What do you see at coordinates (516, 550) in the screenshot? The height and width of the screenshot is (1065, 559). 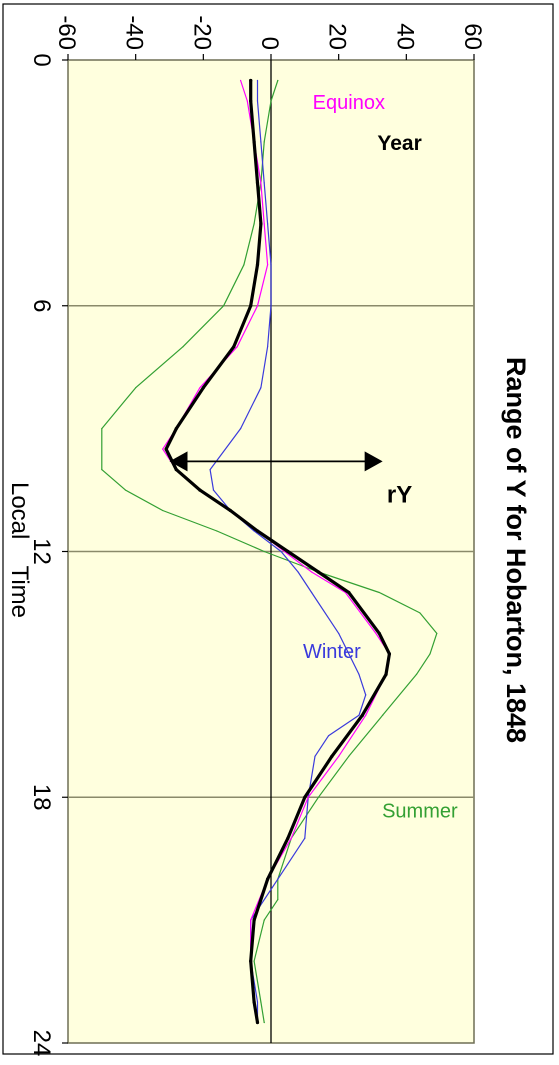 I see `chart-title: Range of Y for Hobarton, 1848` at bounding box center [516, 550].